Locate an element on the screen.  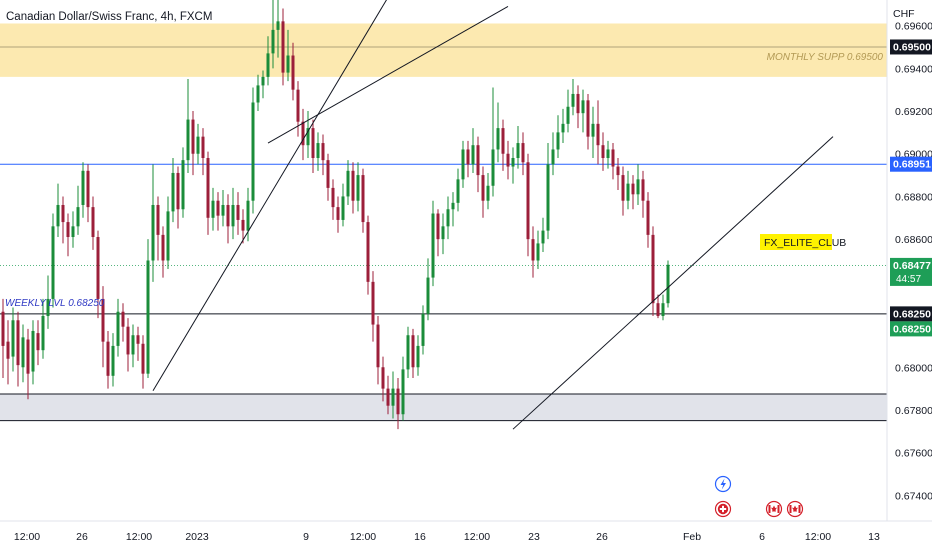
time-tick-label: Feb is located at coordinates (692, 537).